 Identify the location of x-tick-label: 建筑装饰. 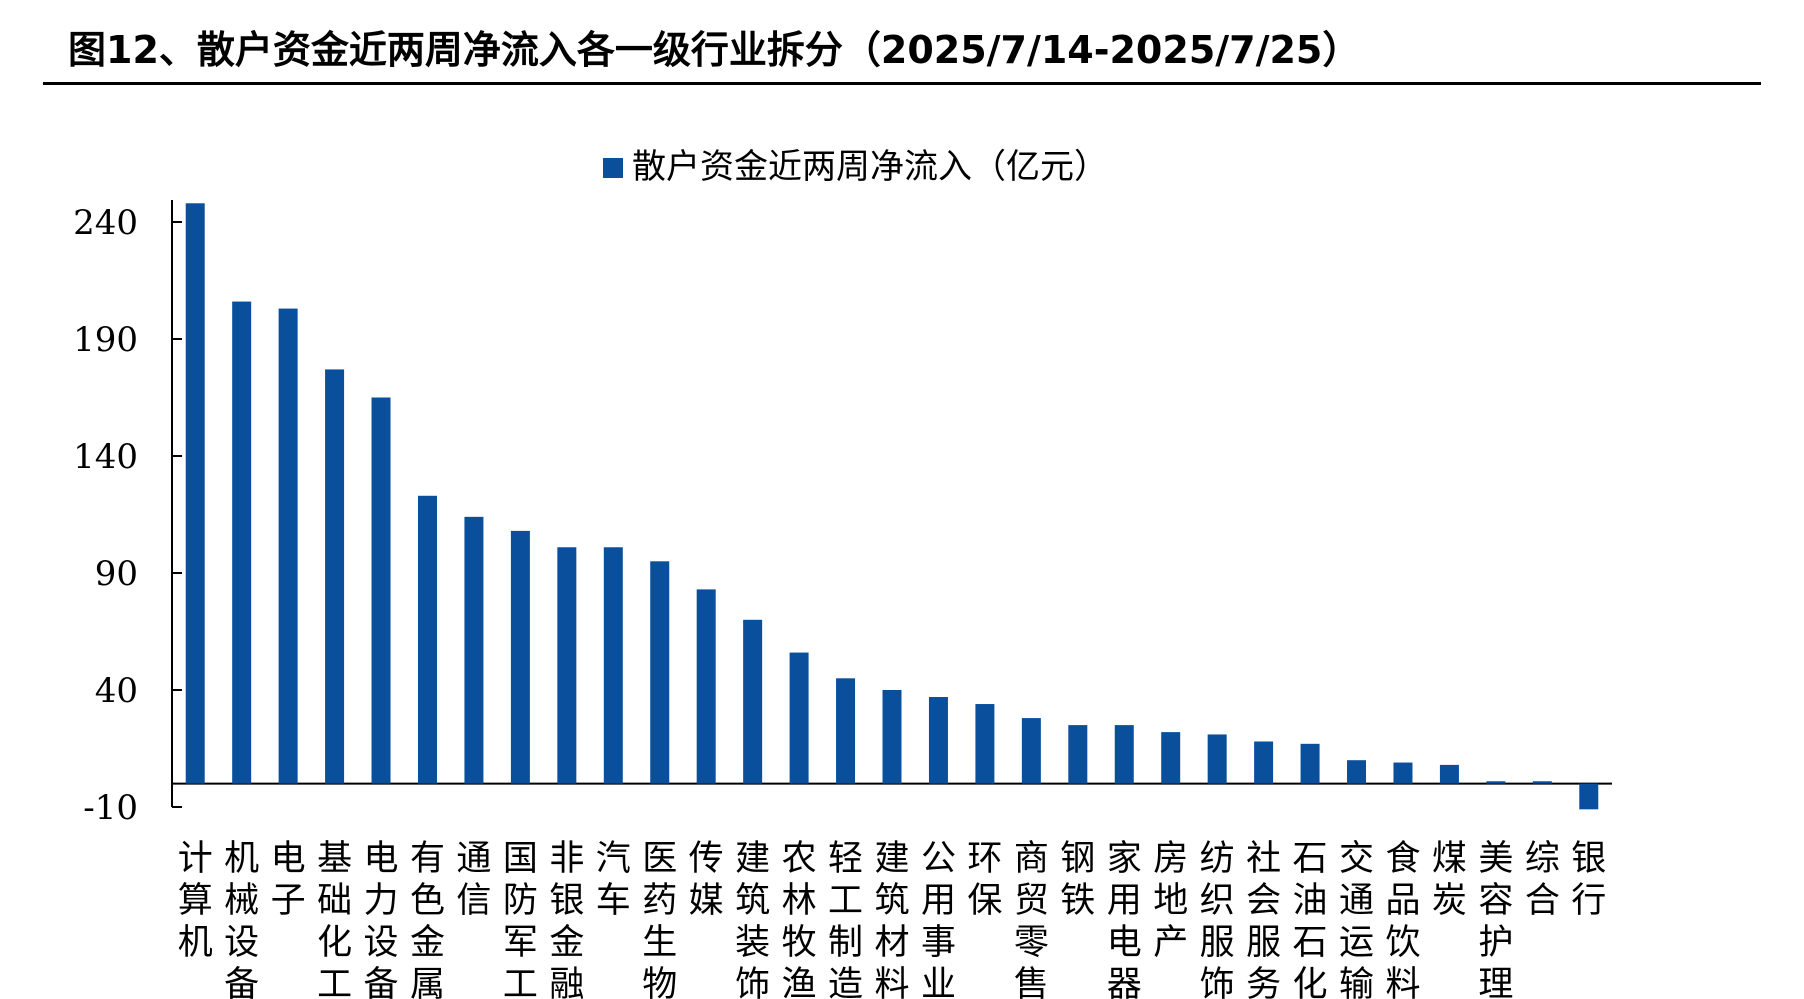
(752, 919).